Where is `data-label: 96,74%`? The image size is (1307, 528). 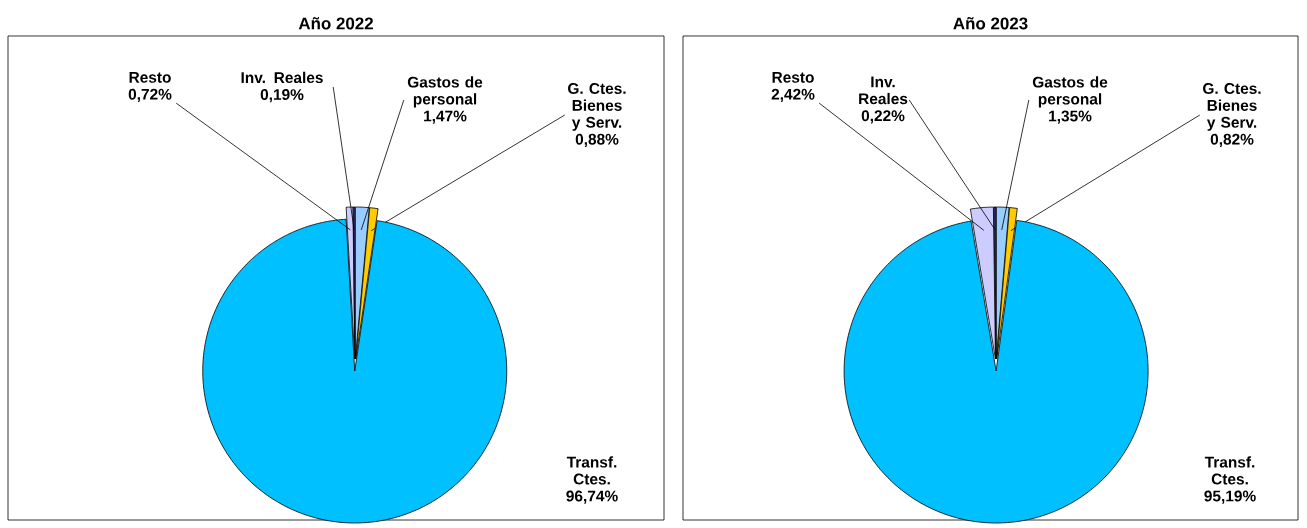 data-label: 96,74% is located at coordinates (592, 497).